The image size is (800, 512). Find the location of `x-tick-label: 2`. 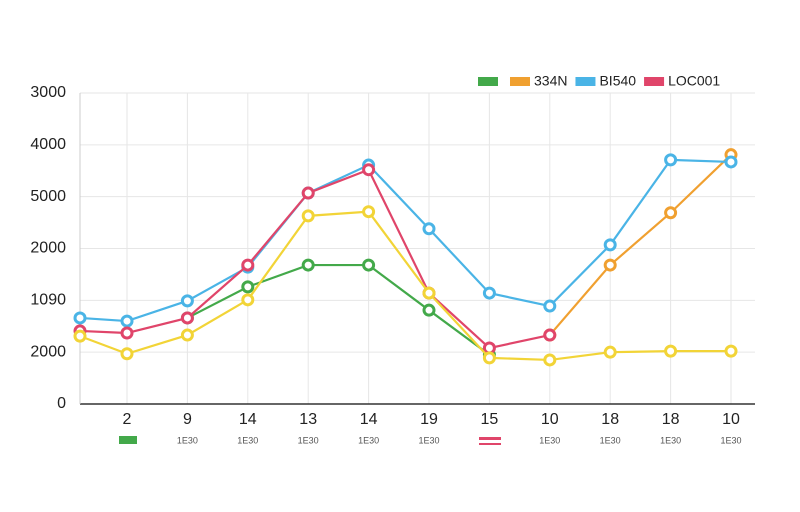

x-tick-label: 2 is located at coordinates (127, 419).